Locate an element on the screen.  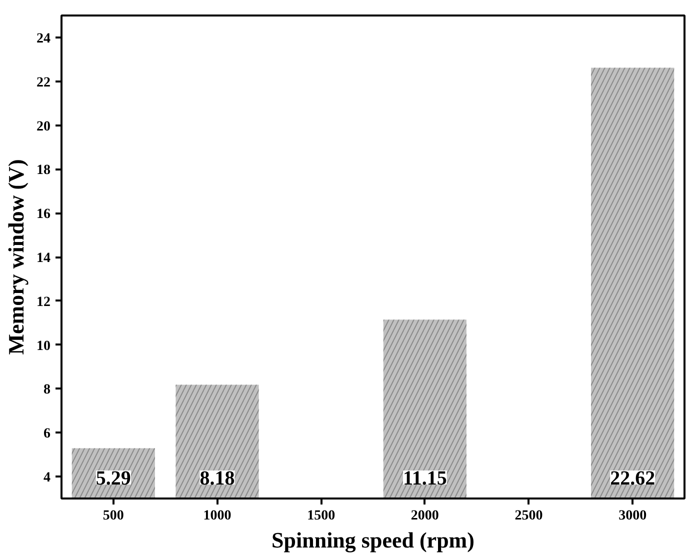
y-tick-label: 10 is located at coordinates (43, 346).